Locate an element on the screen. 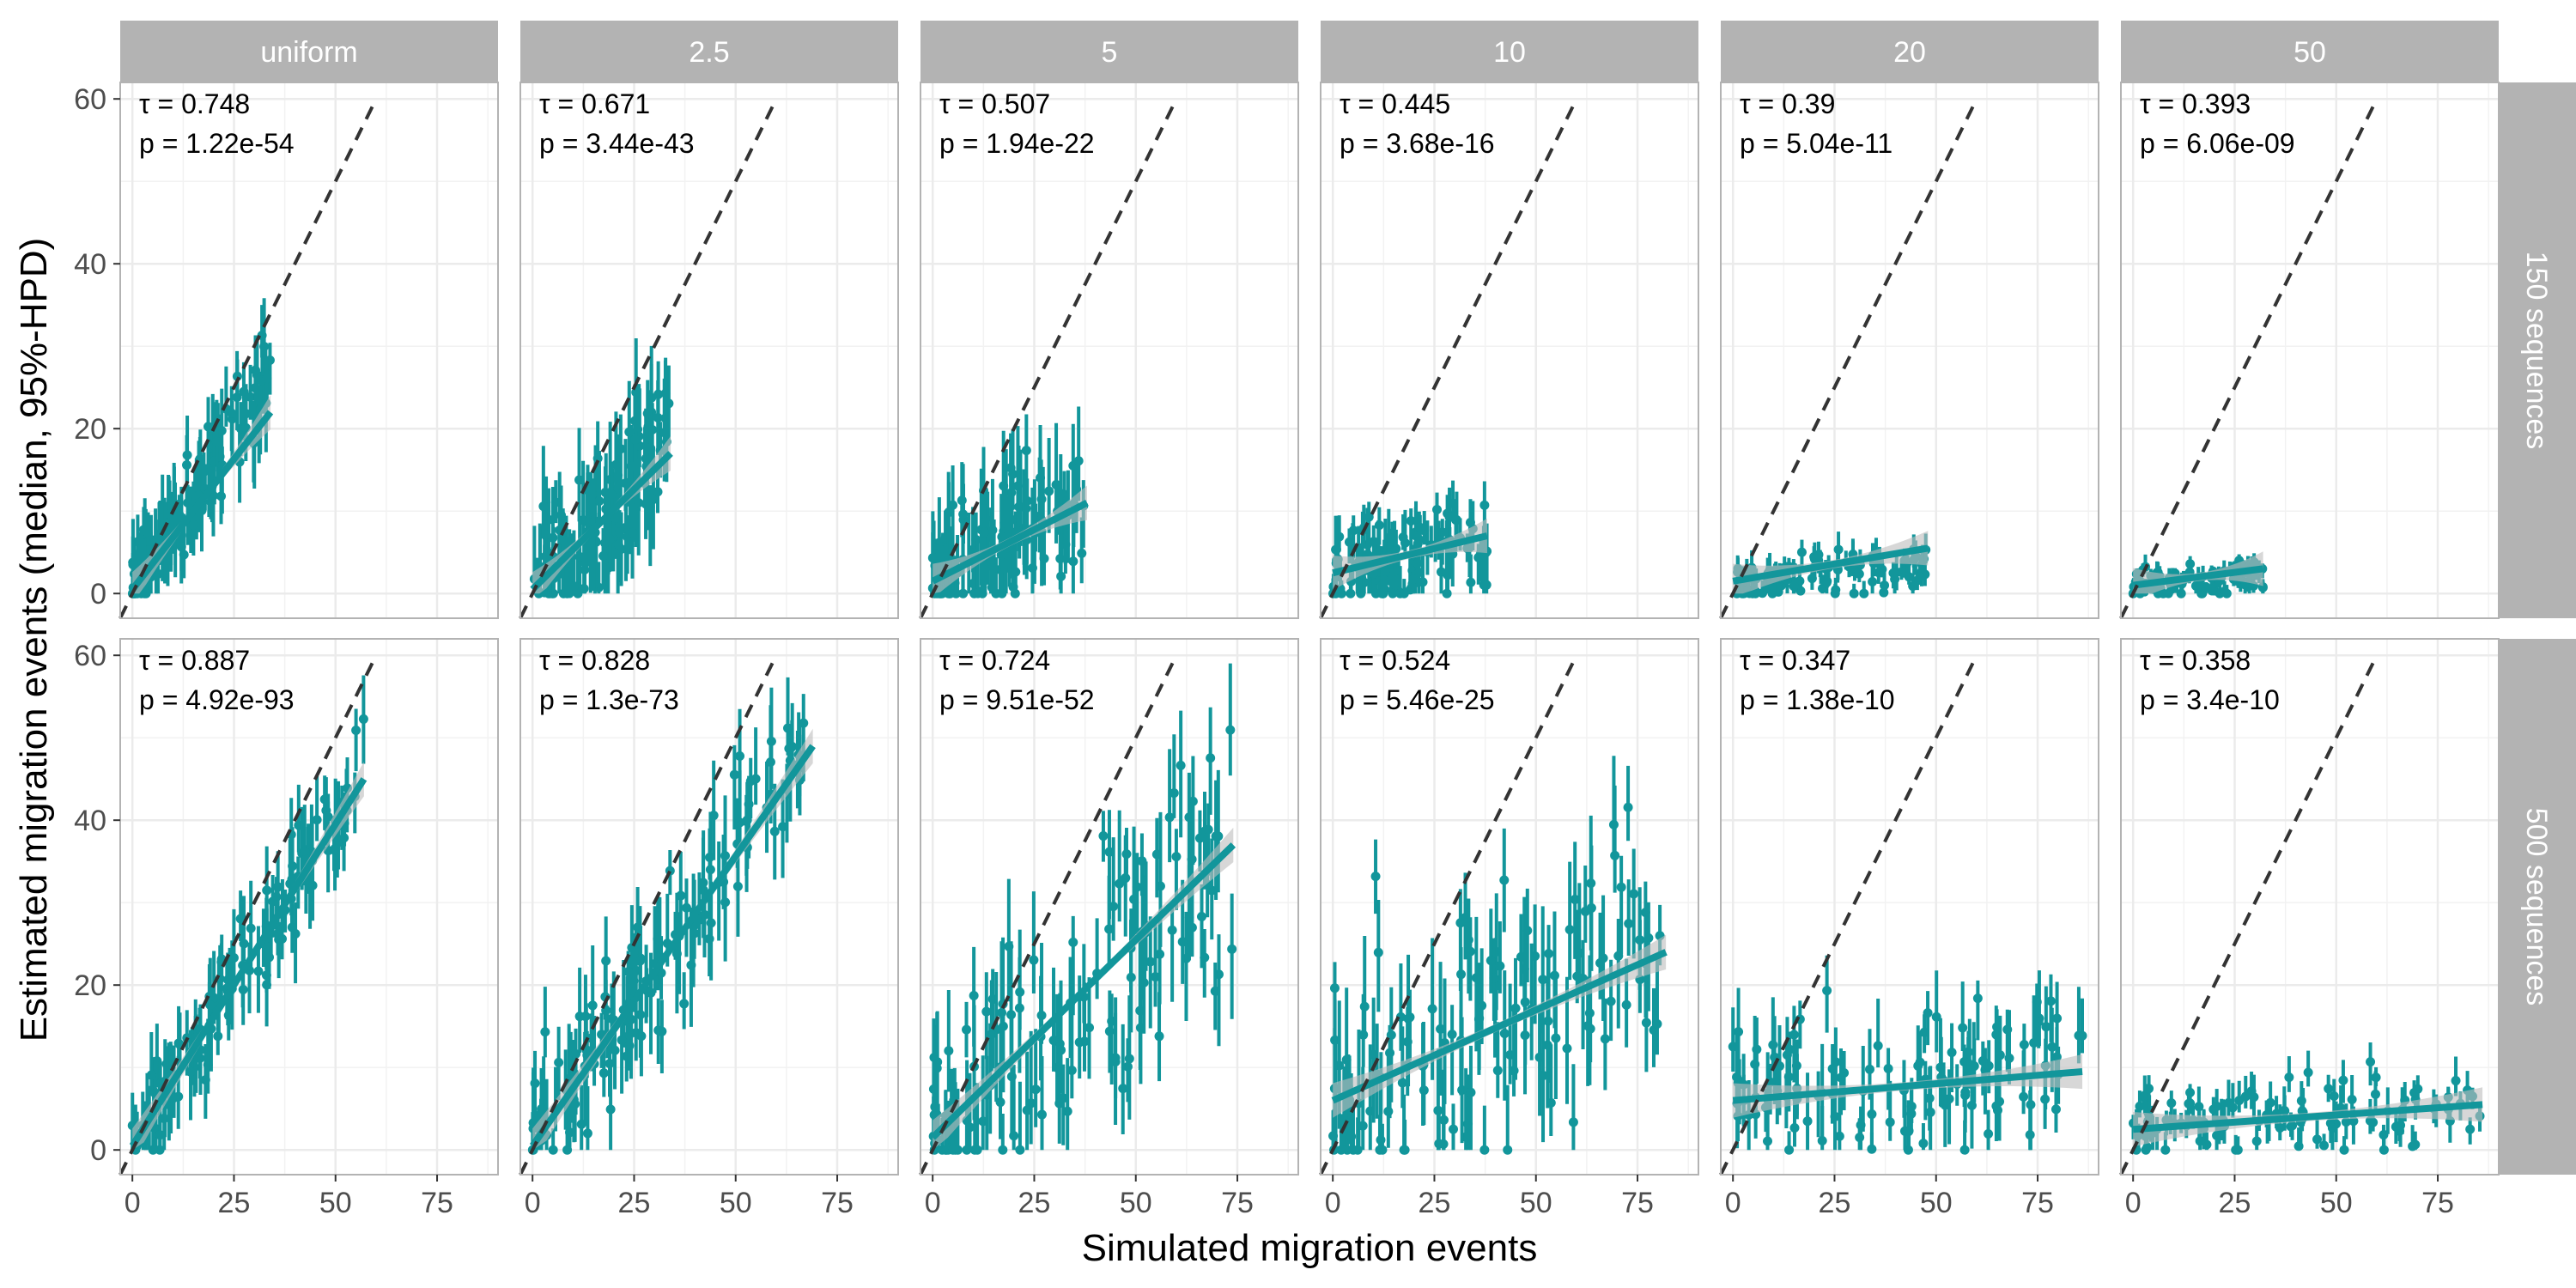 The width and height of the screenshot is (2576, 1288). row-strip-label: 150 sequences is located at coordinates (2536, 351).